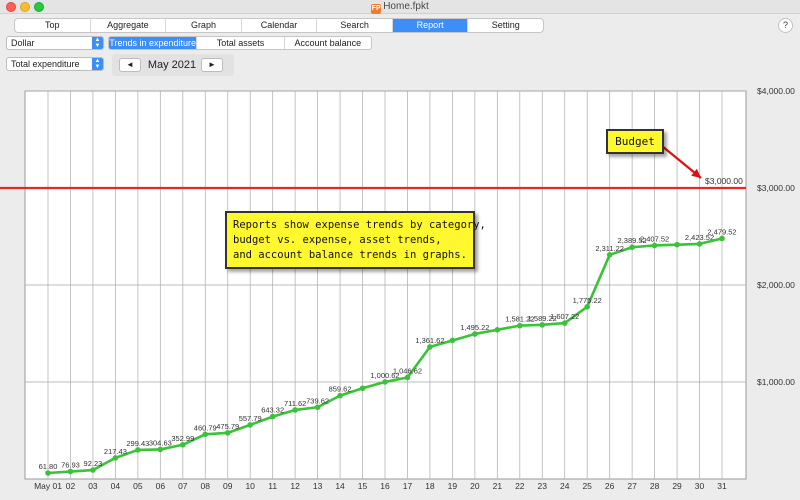 The image size is (800, 500). Describe the element at coordinates (453, 486) in the screenshot. I see `x-tick-label: 19` at that location.